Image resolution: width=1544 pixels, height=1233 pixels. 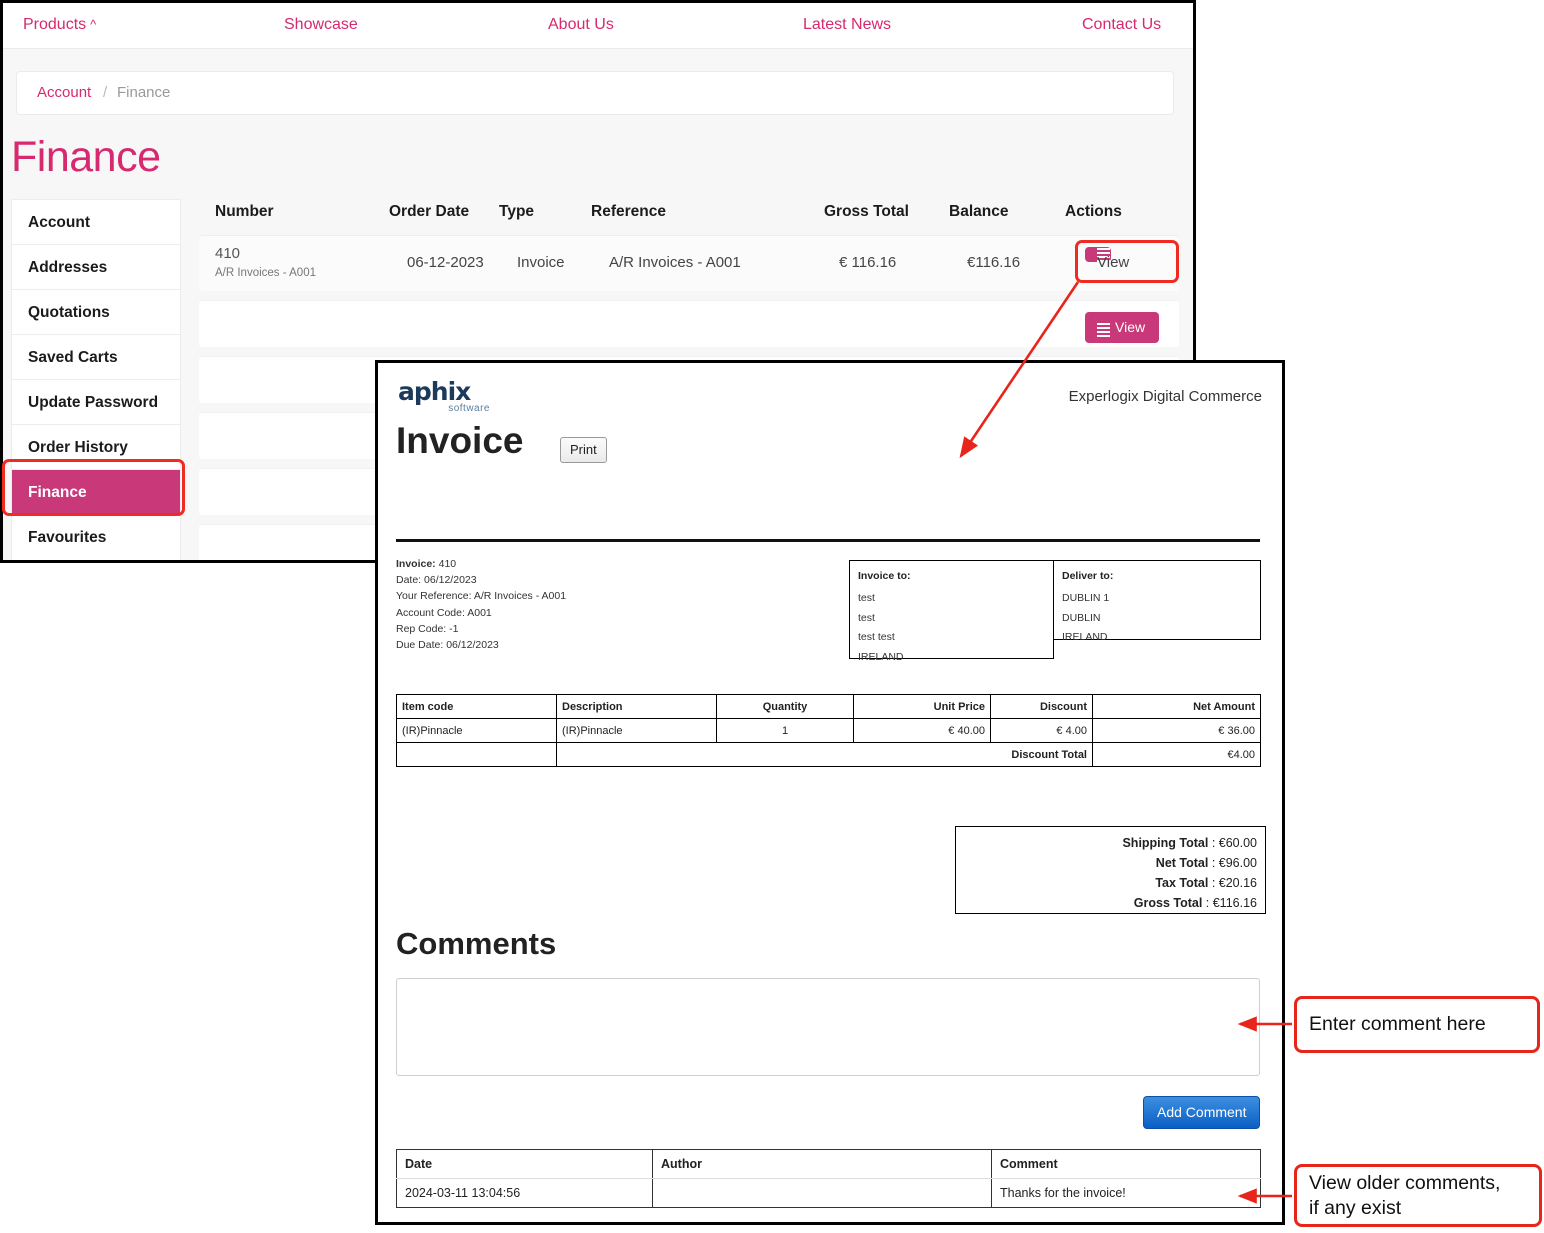 I want to click on cell-type: Invoice, so click(x=541, y=262).